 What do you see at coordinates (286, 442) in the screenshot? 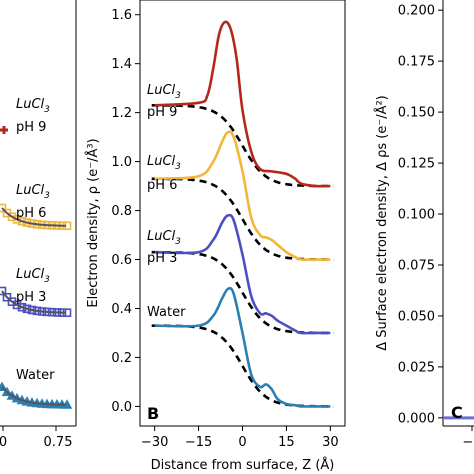
I see `x-tick-label-3: 15` at bounding box center [286, 442].